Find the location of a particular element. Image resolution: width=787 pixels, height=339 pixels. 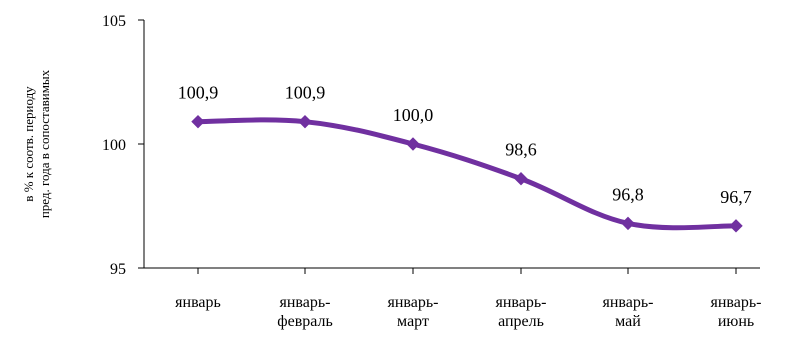

y-axis-title-line: пред. года в сопоставимых is located at coordinates (44, 143).